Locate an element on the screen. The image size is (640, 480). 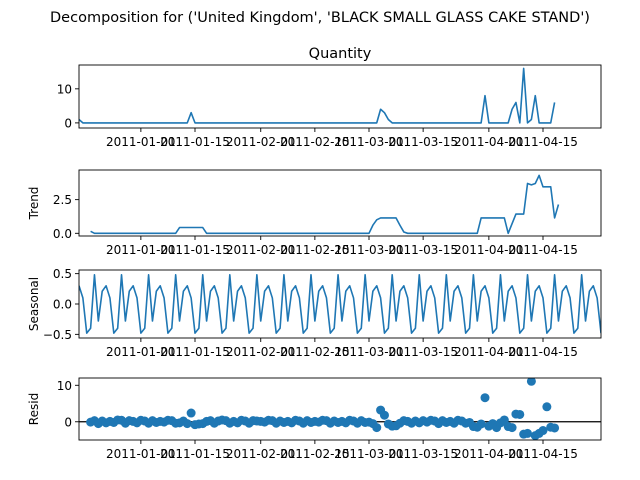
seasonal-xtick-label: 2011-01-15 is located at coordinates (195, 352).